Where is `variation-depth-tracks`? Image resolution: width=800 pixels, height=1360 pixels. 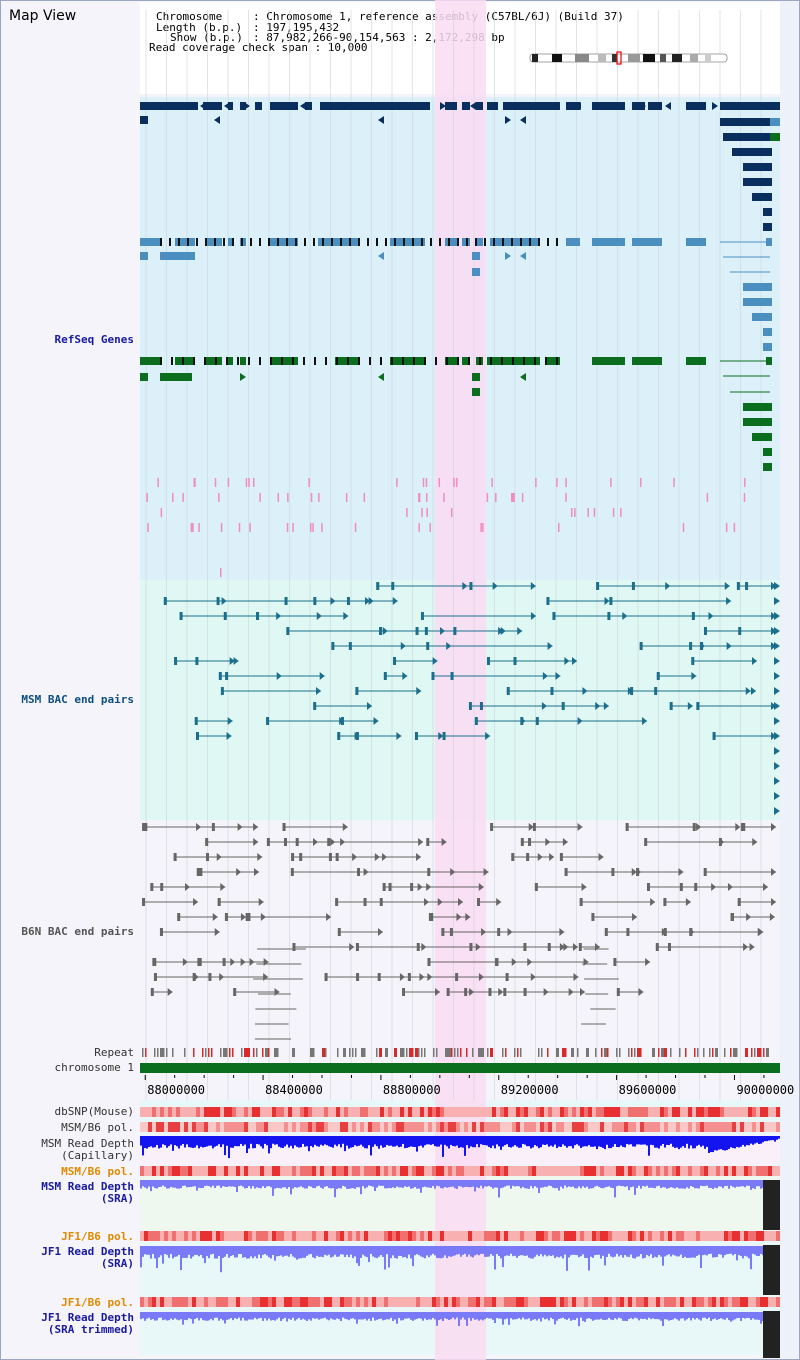
variation-depth-tracks is located at coordinates (460, 1217).